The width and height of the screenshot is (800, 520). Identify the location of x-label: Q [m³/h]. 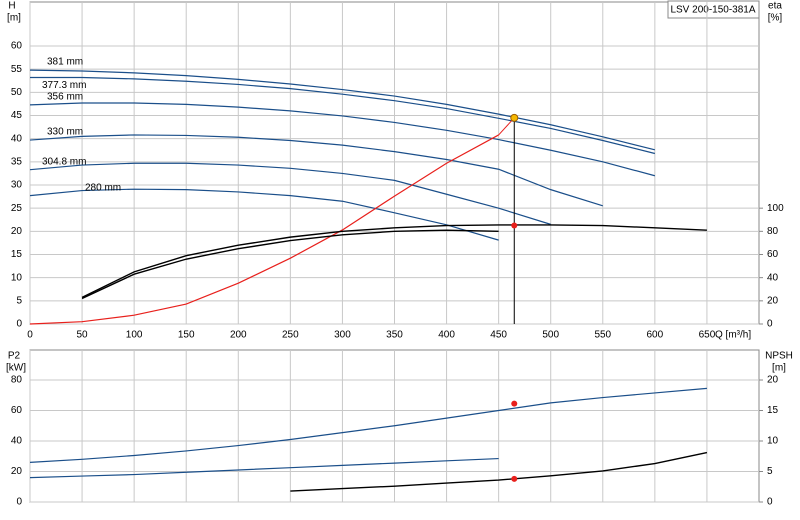
(733, 335).